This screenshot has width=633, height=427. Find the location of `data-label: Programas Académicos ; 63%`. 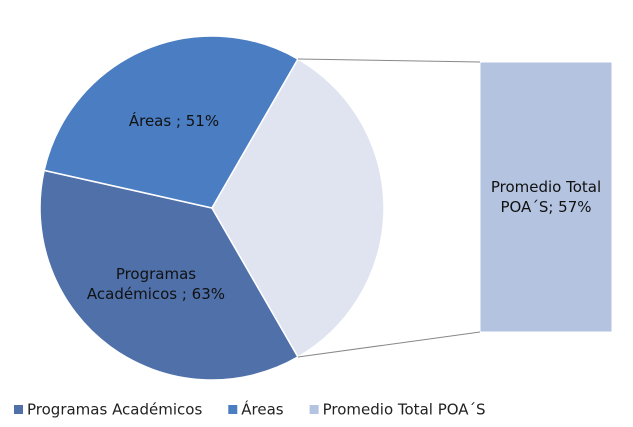

data-label: Programas Académicos ; 63% is located at coordinates (156, 284).